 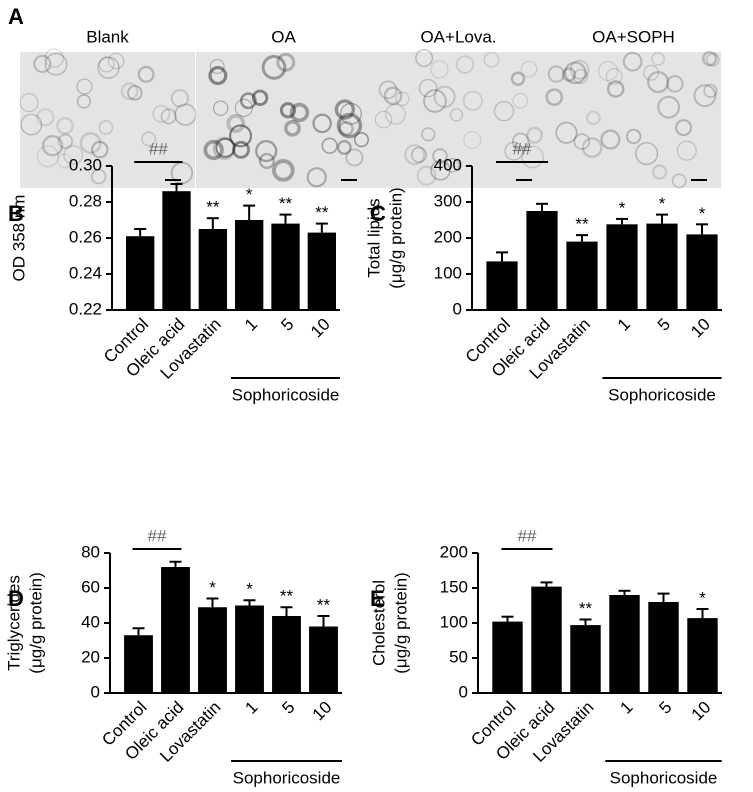 I want to click on y-tick-label: 400, so click(x=448, y=164).